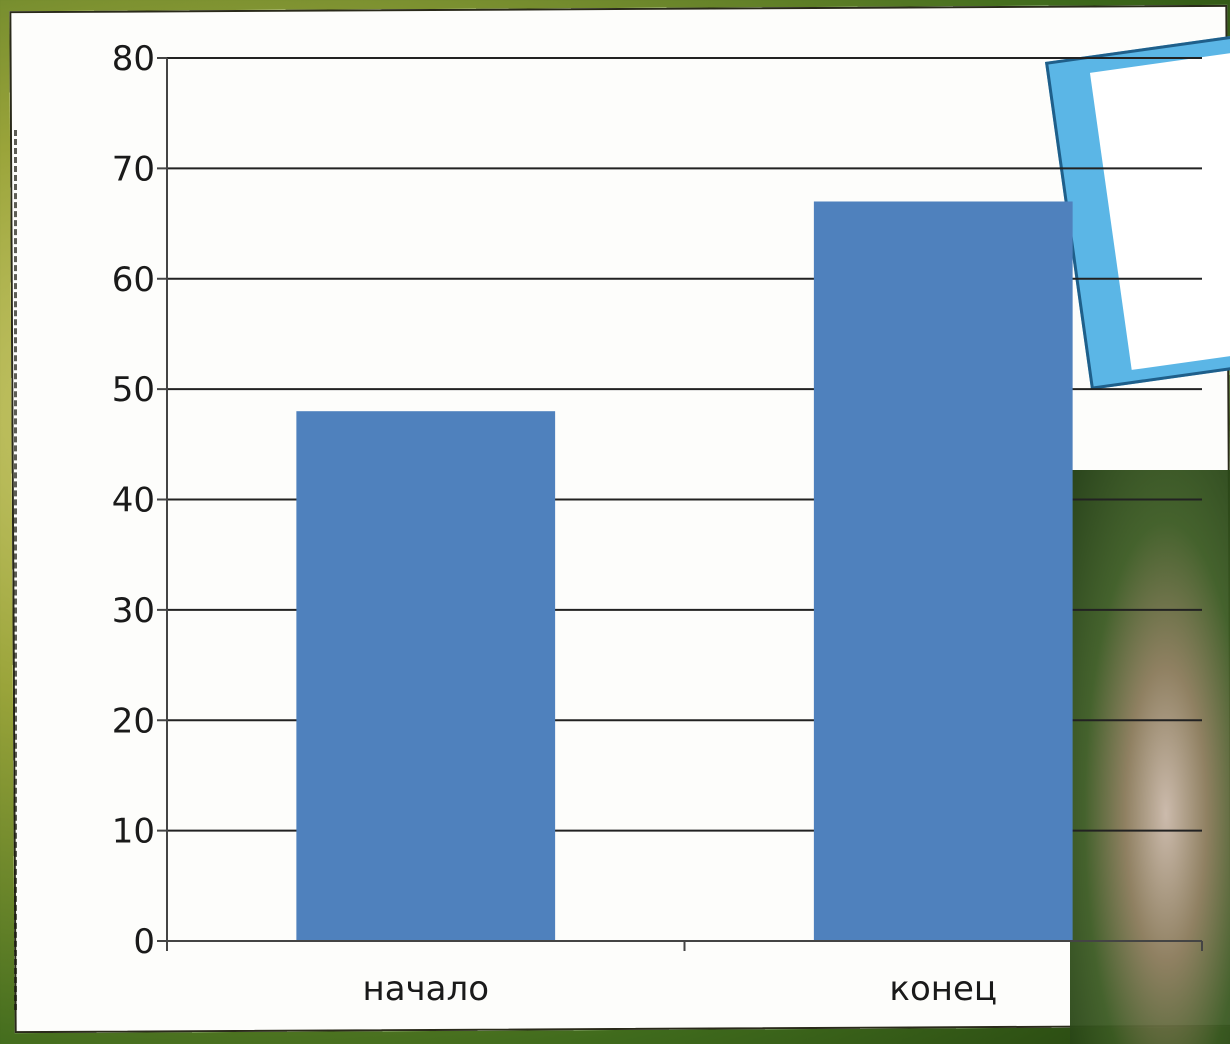 Image resolution: width=1230 pixels, height=1044 pixels. Describe the element at coordinates (144, 942) in the screenshot. I see `y-tick-label: 0` at that location.